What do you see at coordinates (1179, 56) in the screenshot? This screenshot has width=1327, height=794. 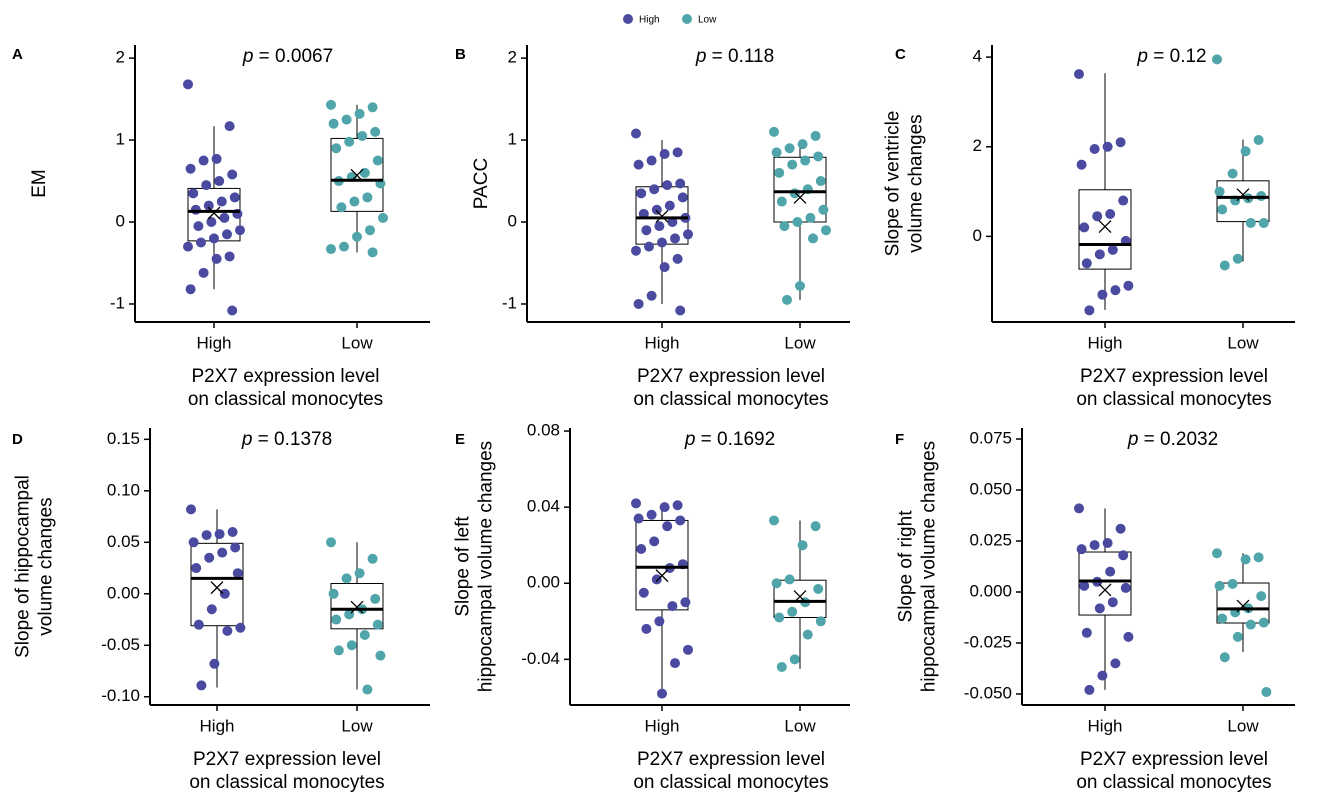 I see `annotation-value: = 0.12` at bounding box center [1179, 56].